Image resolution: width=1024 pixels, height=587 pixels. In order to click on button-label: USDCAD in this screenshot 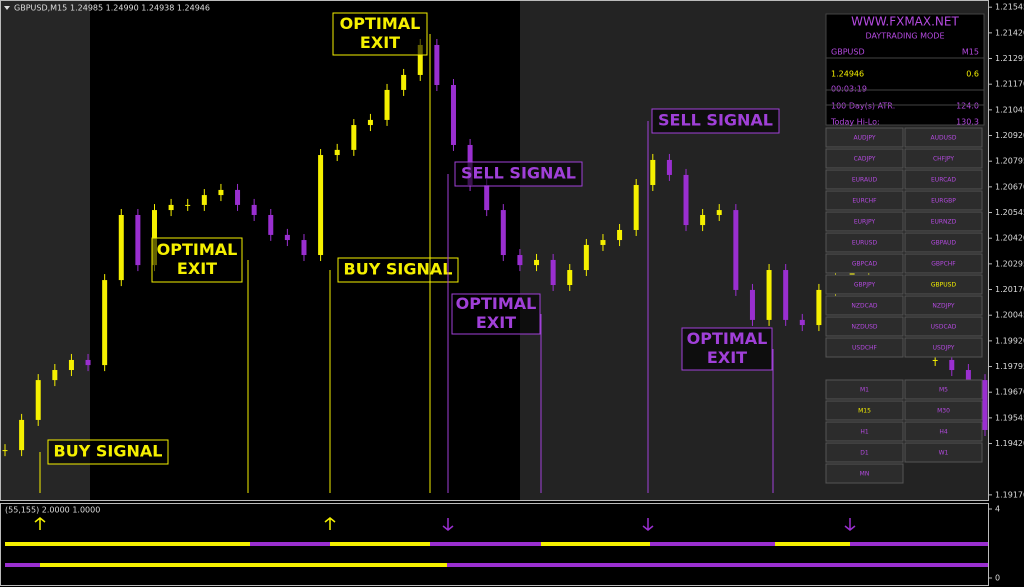, I will do `click(944, 327)`.